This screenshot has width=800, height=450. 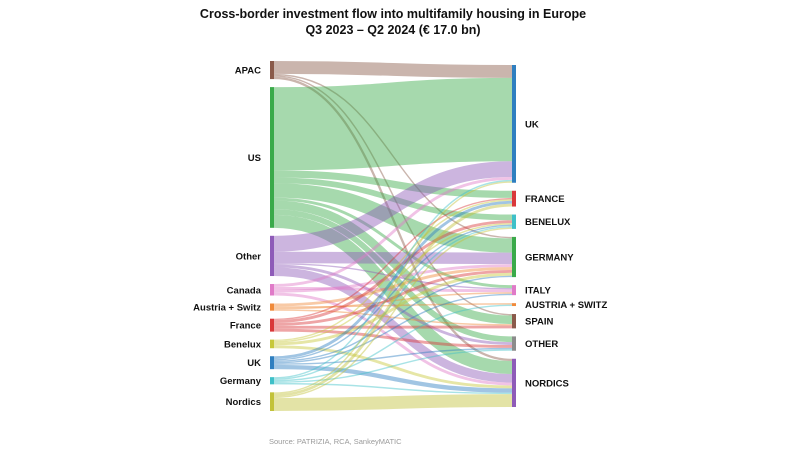 I want to click on flow-france-to-france, so click(x=393, y=259).